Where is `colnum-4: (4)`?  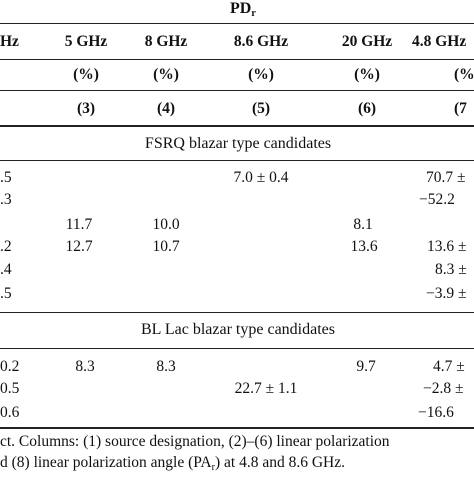 colnum-4: (4) is located at coordinates (166, 108).